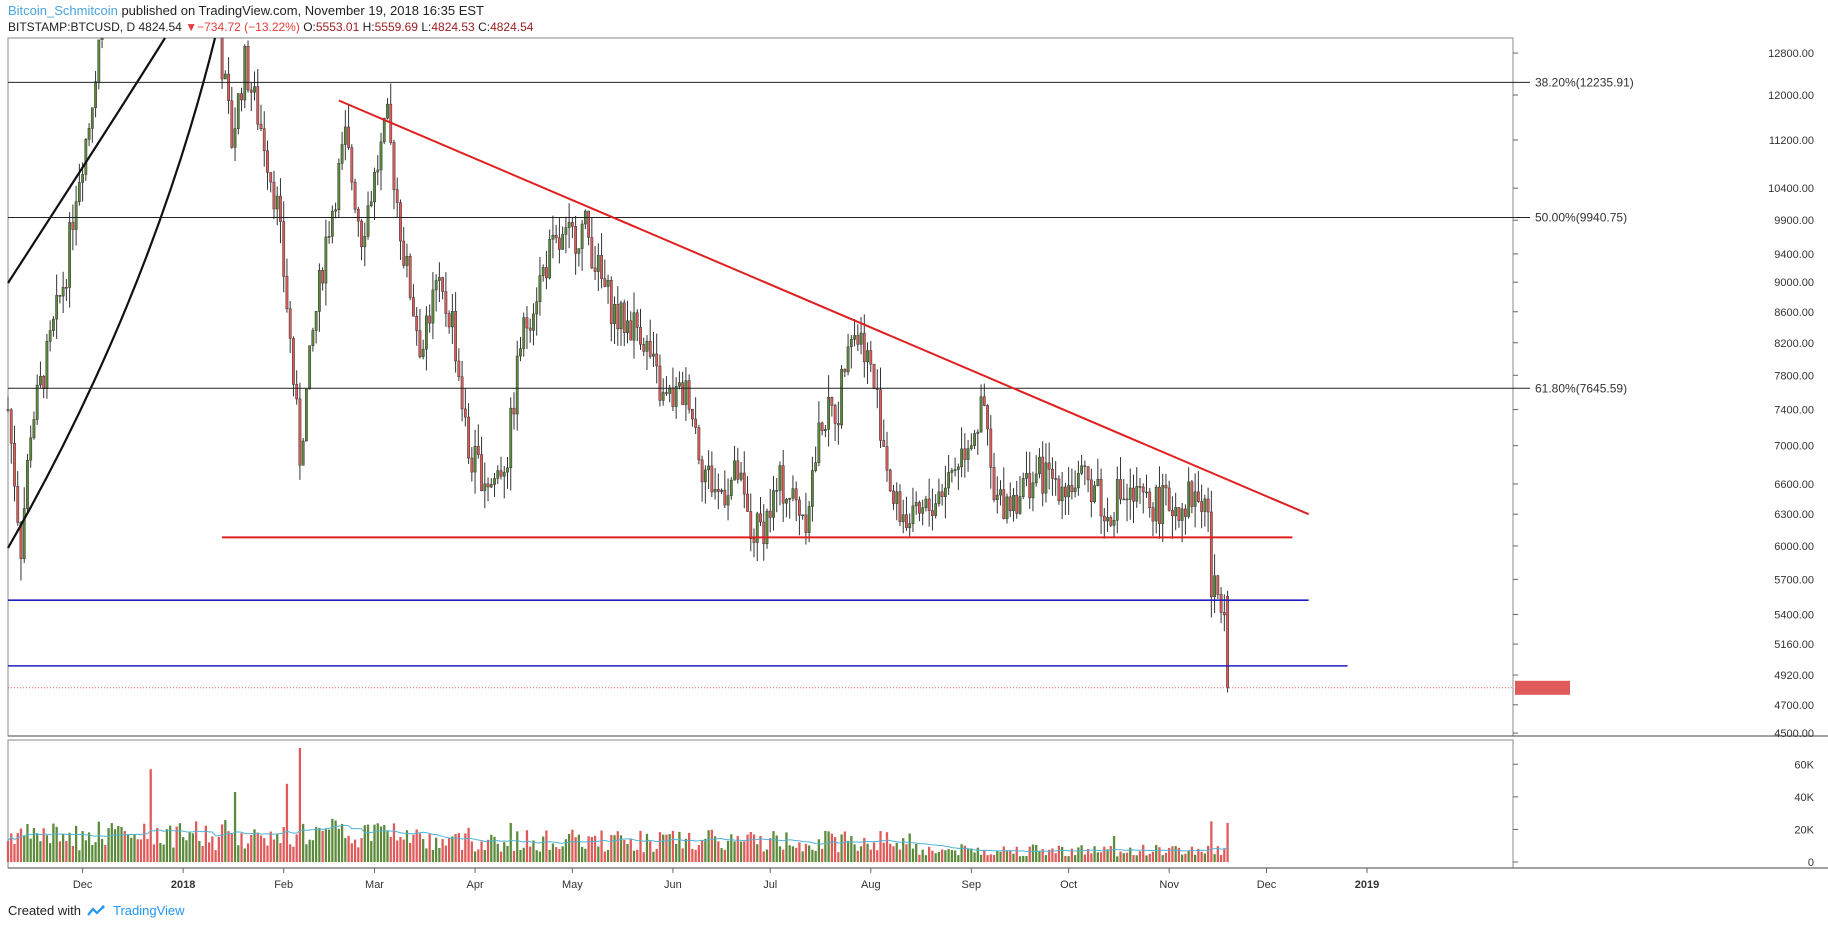 Image resolution: width=1828 pixels, height=929 pixels. I want to click on time-tick-label: Mar, so click(374, 885).